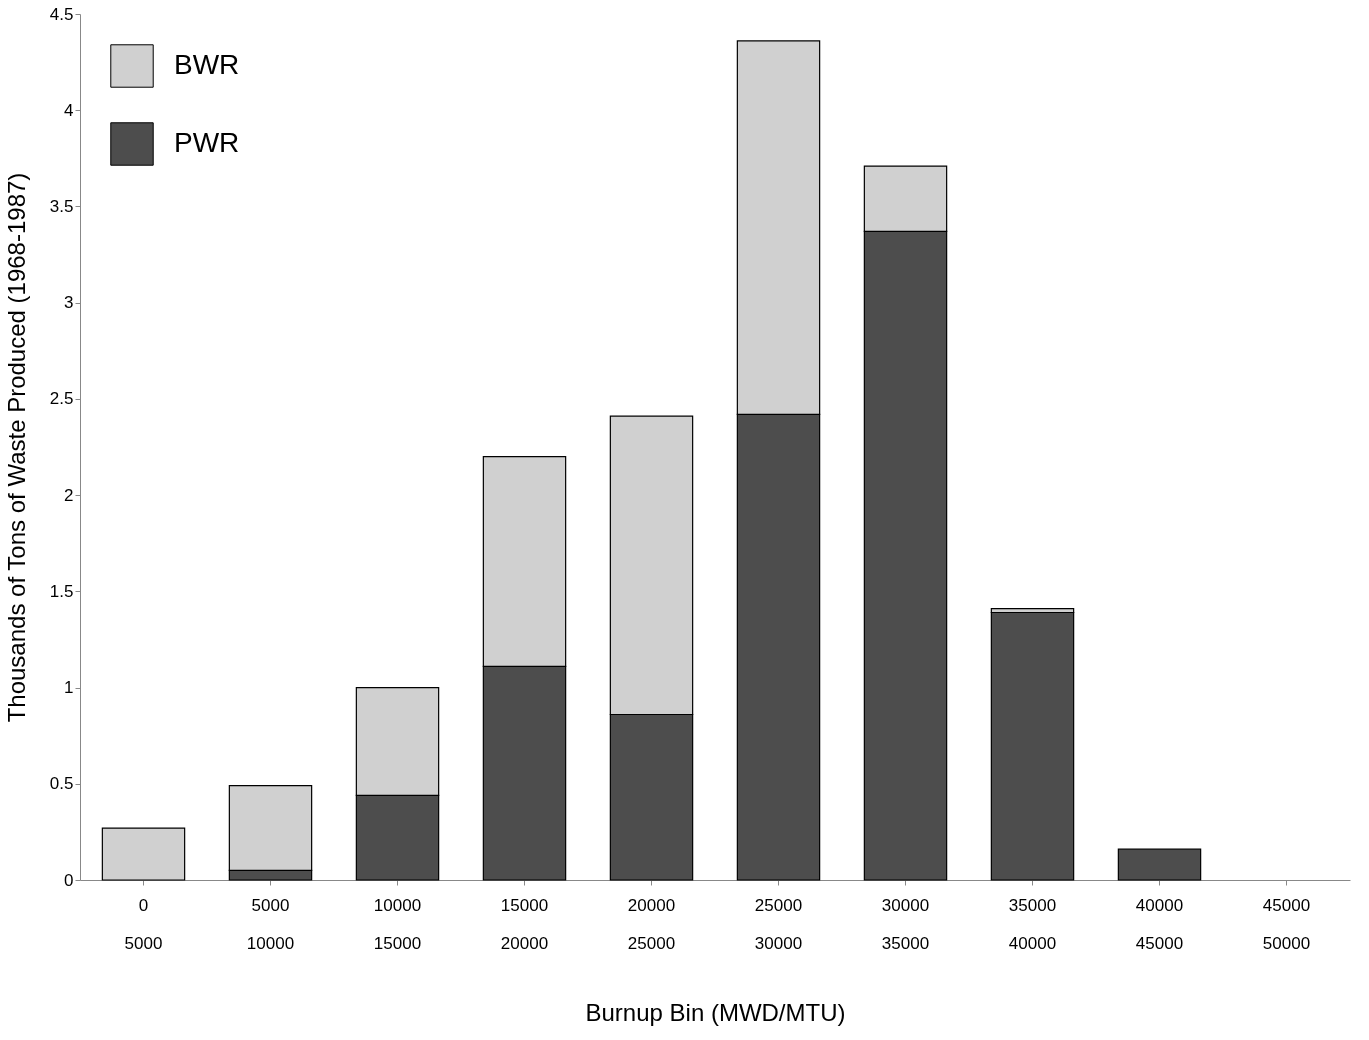  I want to click on y-tick-label: 2, so click(69, 495).